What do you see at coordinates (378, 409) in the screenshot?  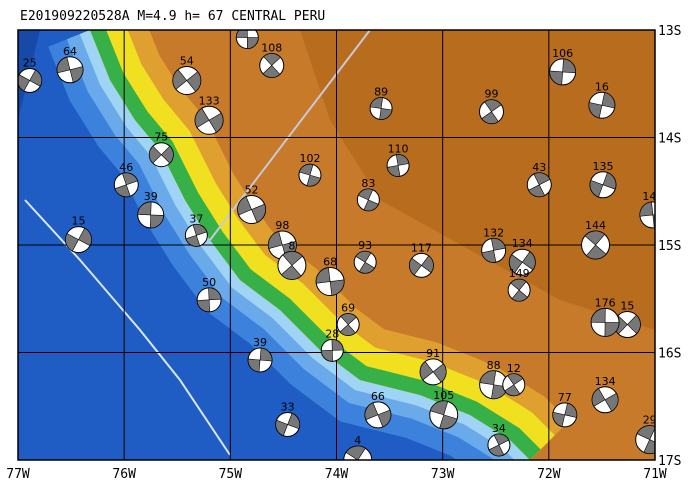 I see `focal-mechanism: 66` at bounding box center [378, 409].